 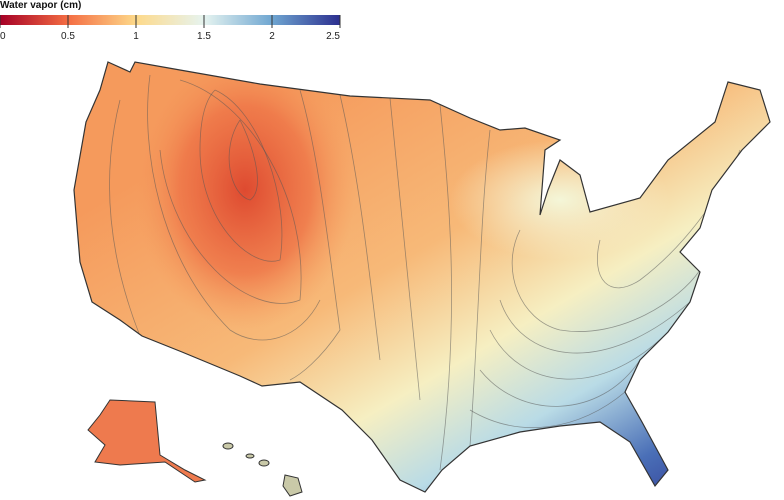 I want to click on legend-tick-label: 1.5, so click(x=204, y=36).